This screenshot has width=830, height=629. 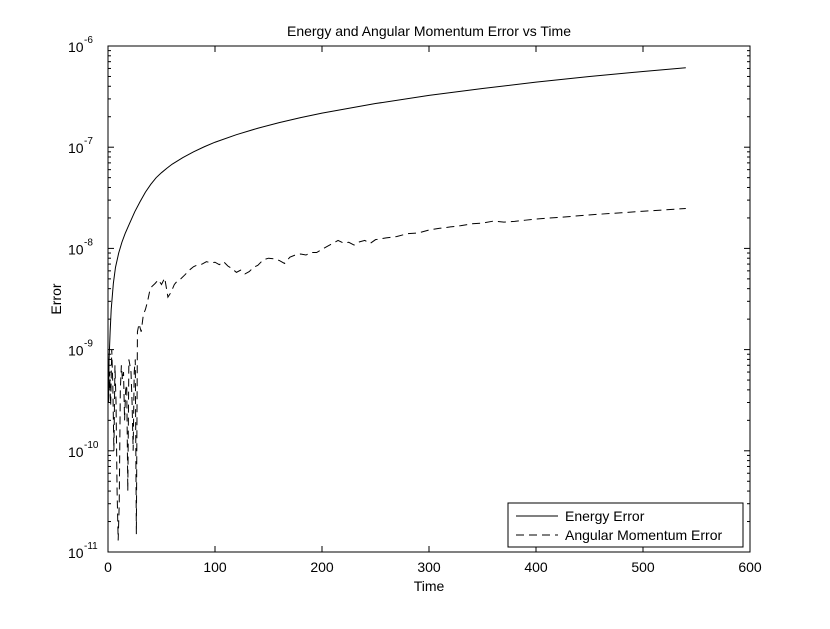 What do you see at coordinates (88, 141) in the screenshot?
I see `y-tick-label-exponent: -7` at bounding box center [88, 141].